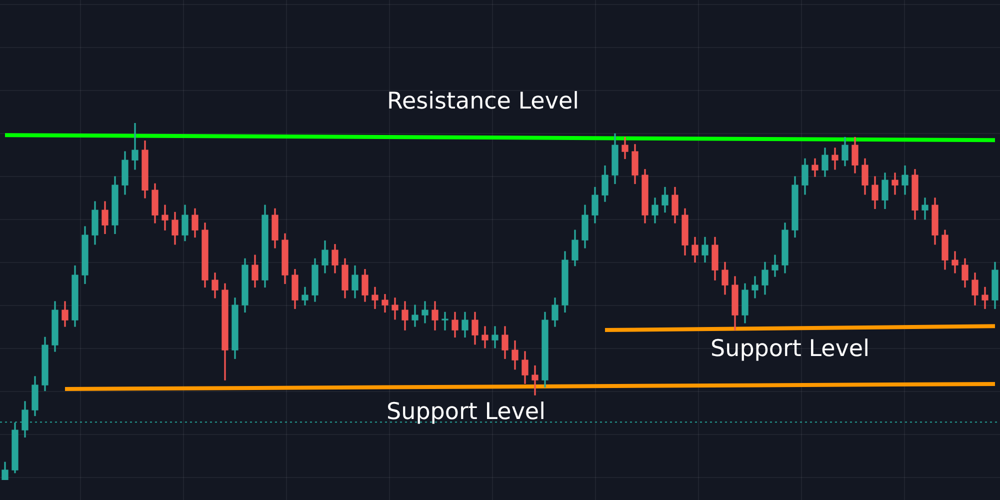  What do you see at coordinates (445, 321) in the screenshot?
I see `candlestick` at bounding box center [445, 321].